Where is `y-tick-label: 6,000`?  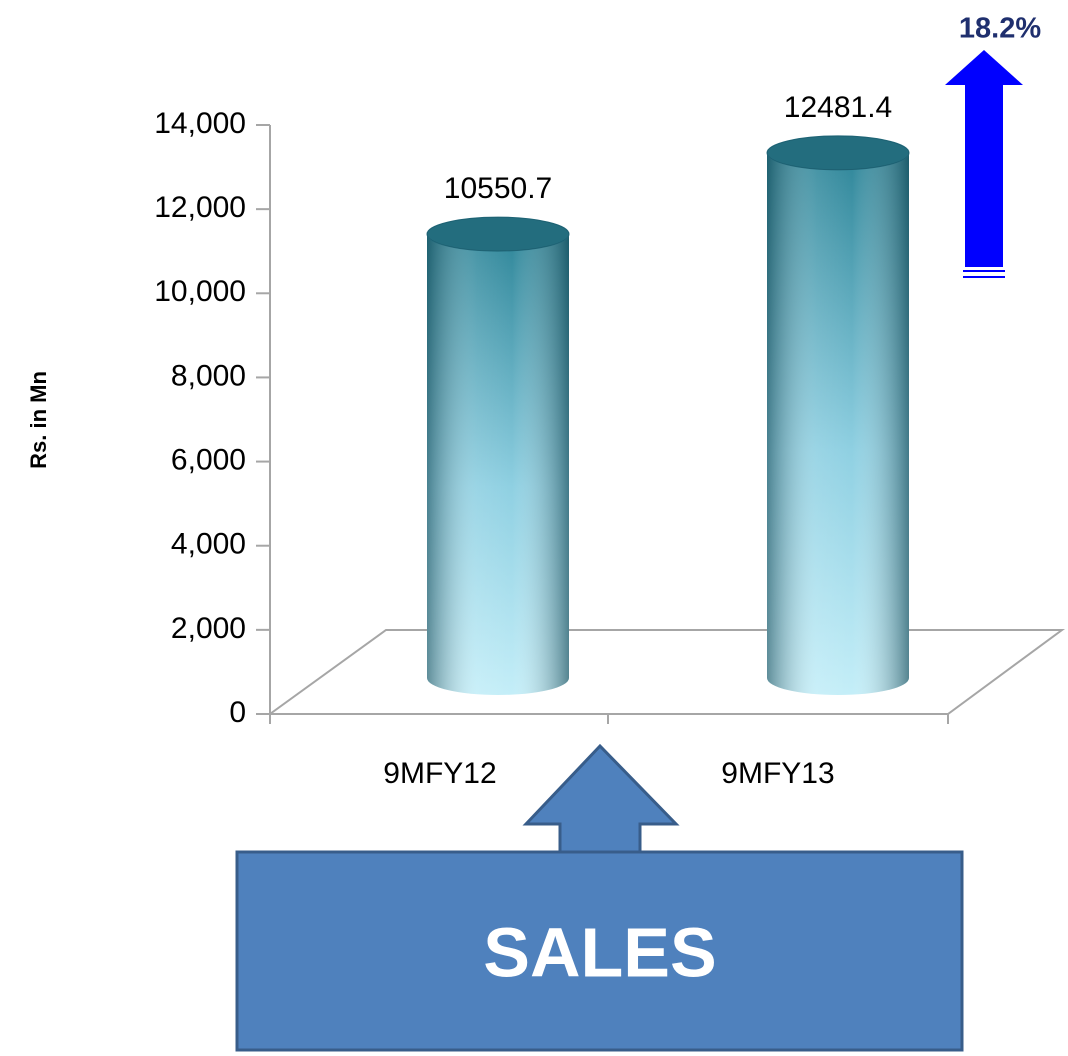 y-tick-label: 6,000 is located at coordinates (208, 459).